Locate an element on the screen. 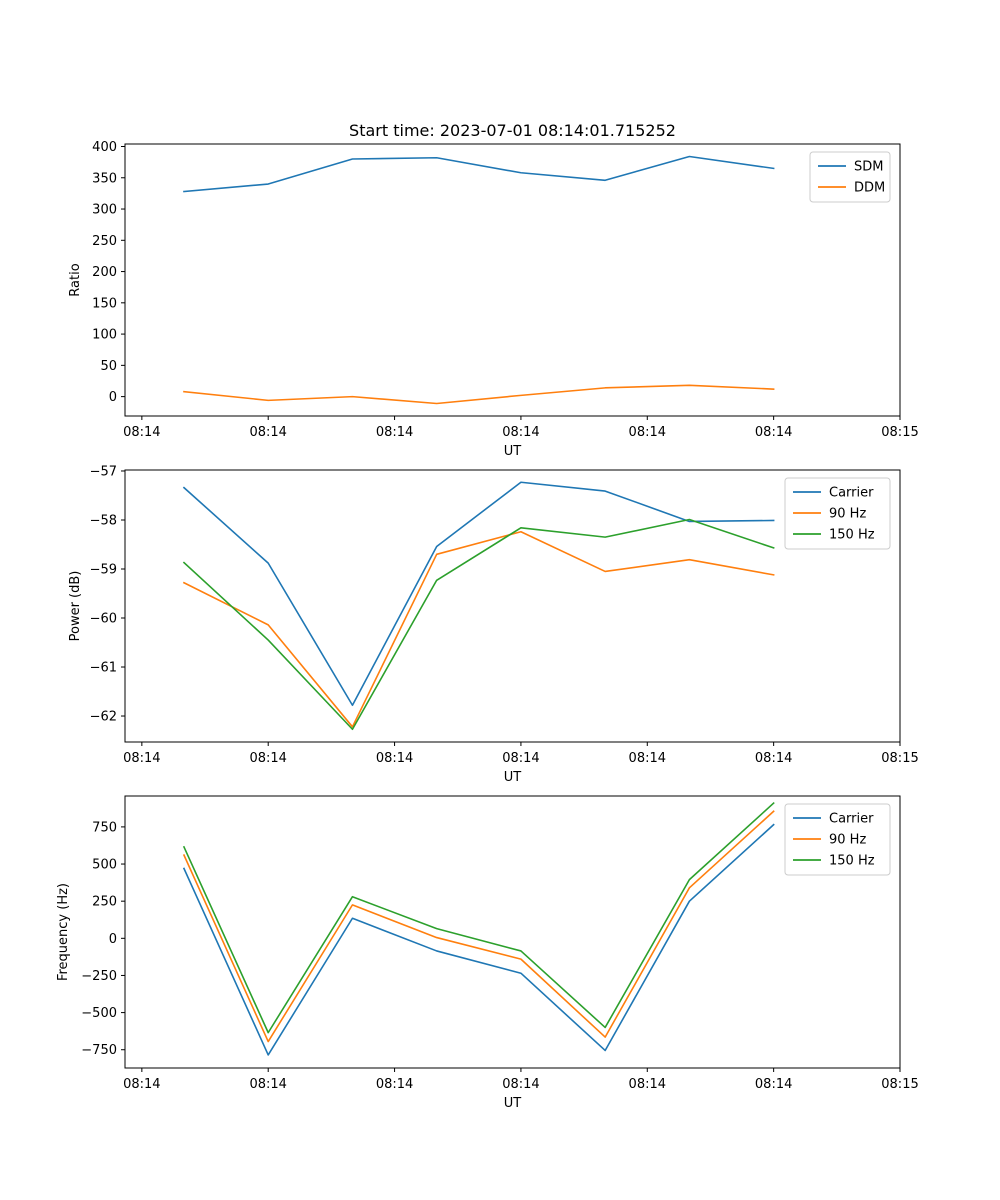 The image size is (1000, 1200). frequency-x-tick-label: 08:15 is located at coordinates (899, 1084).